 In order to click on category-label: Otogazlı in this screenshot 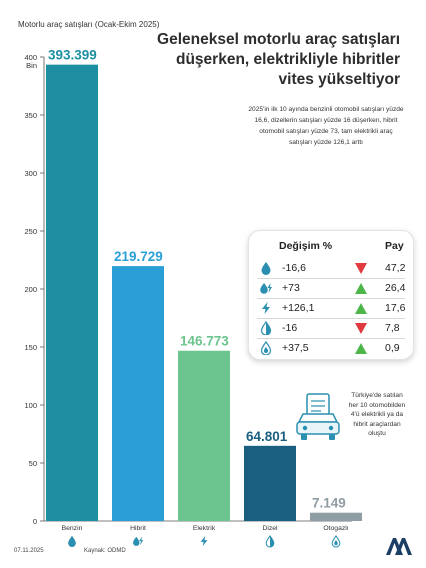, I will do `click(335, 528)`.